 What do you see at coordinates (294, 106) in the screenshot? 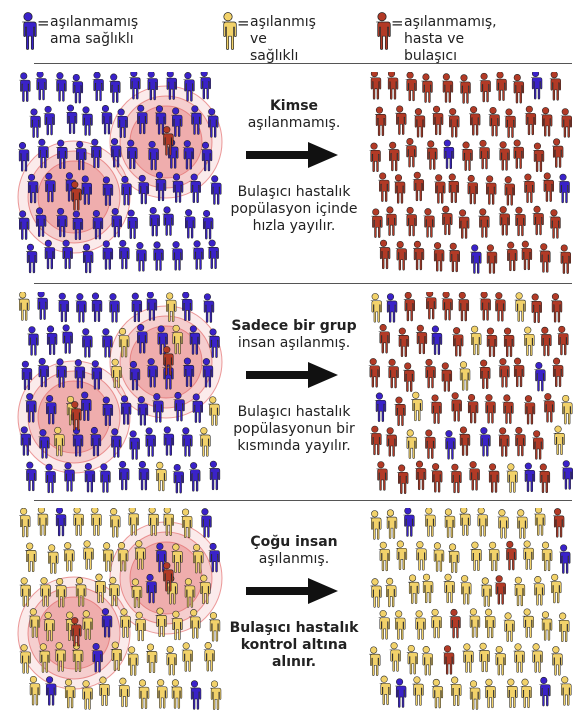
I see `scenario-heading-line: Kimse` at bounding box center [294, 106].